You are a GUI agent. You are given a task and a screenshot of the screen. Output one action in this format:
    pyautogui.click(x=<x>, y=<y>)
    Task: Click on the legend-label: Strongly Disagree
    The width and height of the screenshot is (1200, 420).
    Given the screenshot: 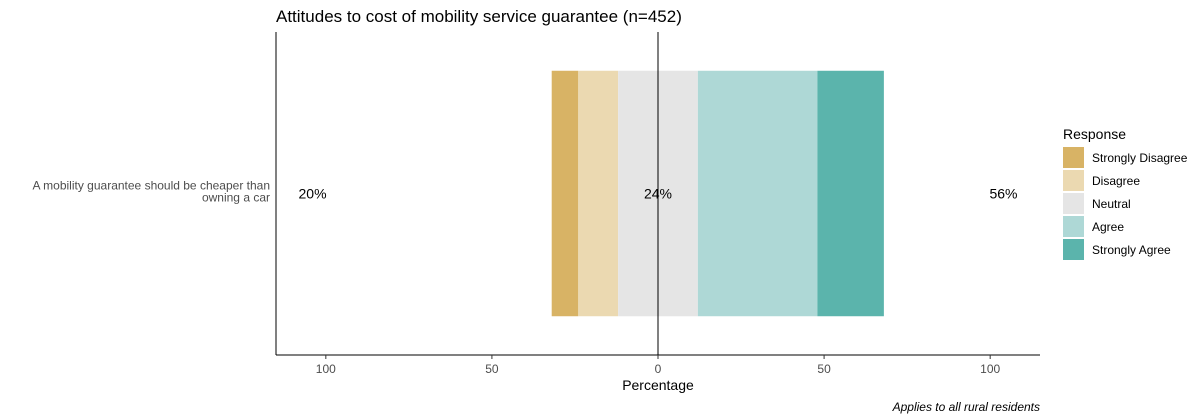 What is the action you would take?
    pyautogui.click(x=1140, y=158)
    